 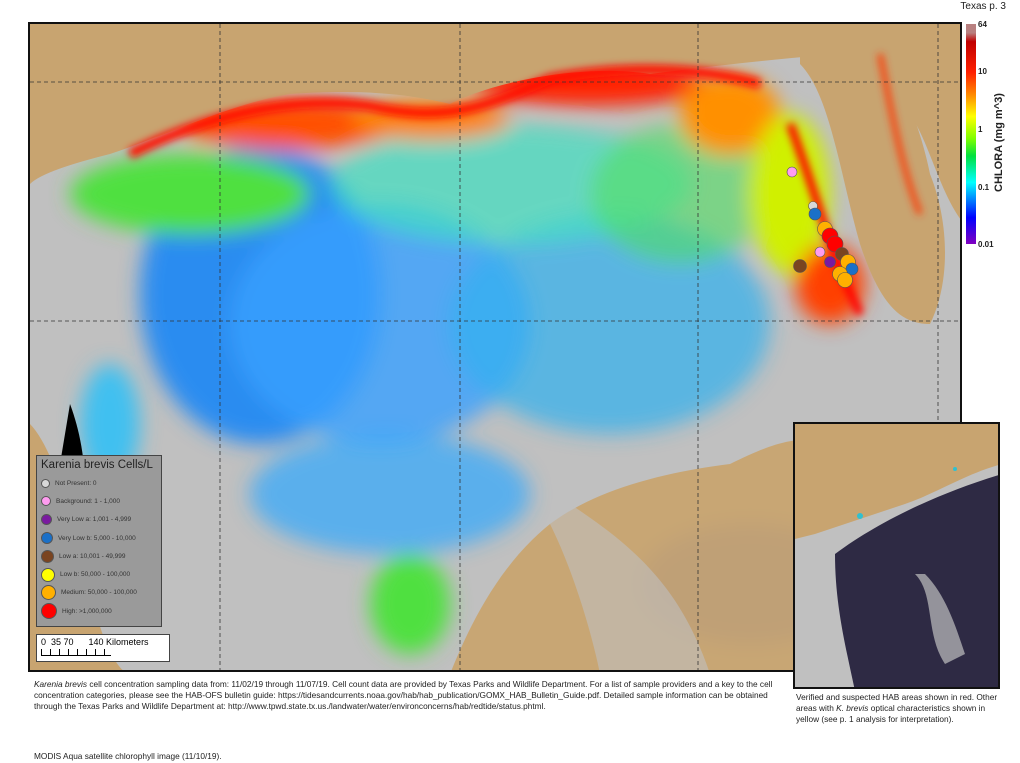 What do you see at coordinates (986, 244) in the screenshot?
I see `colorbar-tick: 0.01` at bounding box center [986, 244].